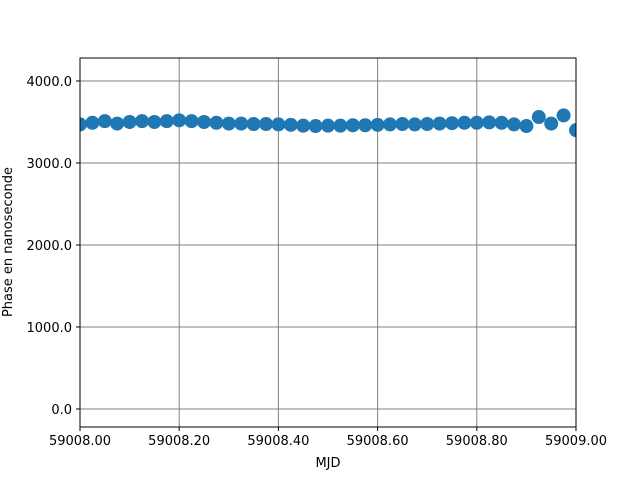 The width and height of the screenshot is (640, 484). Describe the element at coordinates (50, 82) in the screenshot. I see `y-tick-label: 4000.0` at that location.